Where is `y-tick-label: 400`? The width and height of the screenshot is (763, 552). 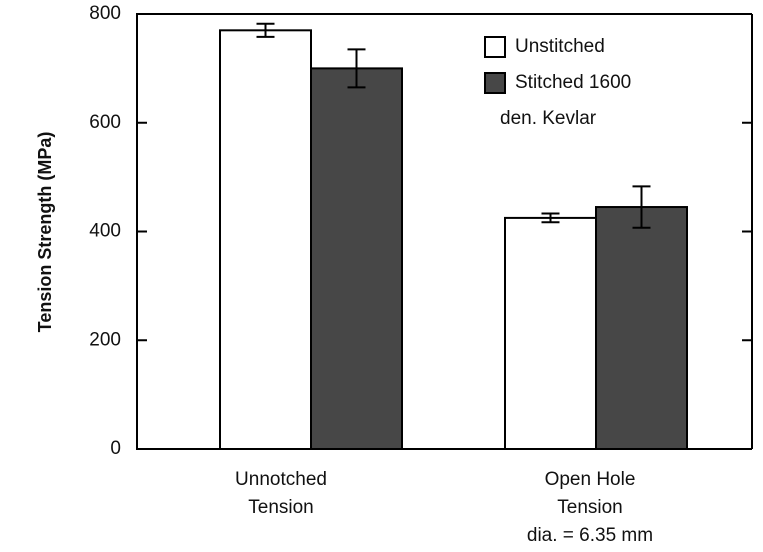
y-tick-label: 400 is located at coordinates (105, 231).